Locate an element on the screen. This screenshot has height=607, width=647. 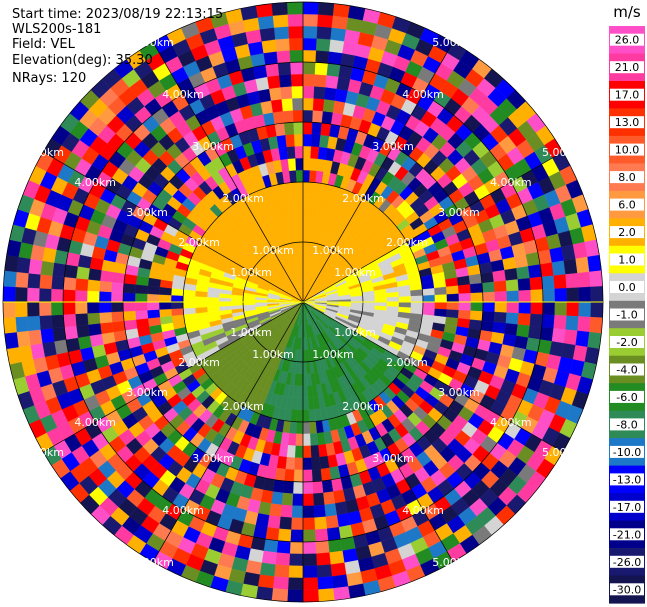
colorbar-tick-label: 0.0 is located at coordinates (627, 287).